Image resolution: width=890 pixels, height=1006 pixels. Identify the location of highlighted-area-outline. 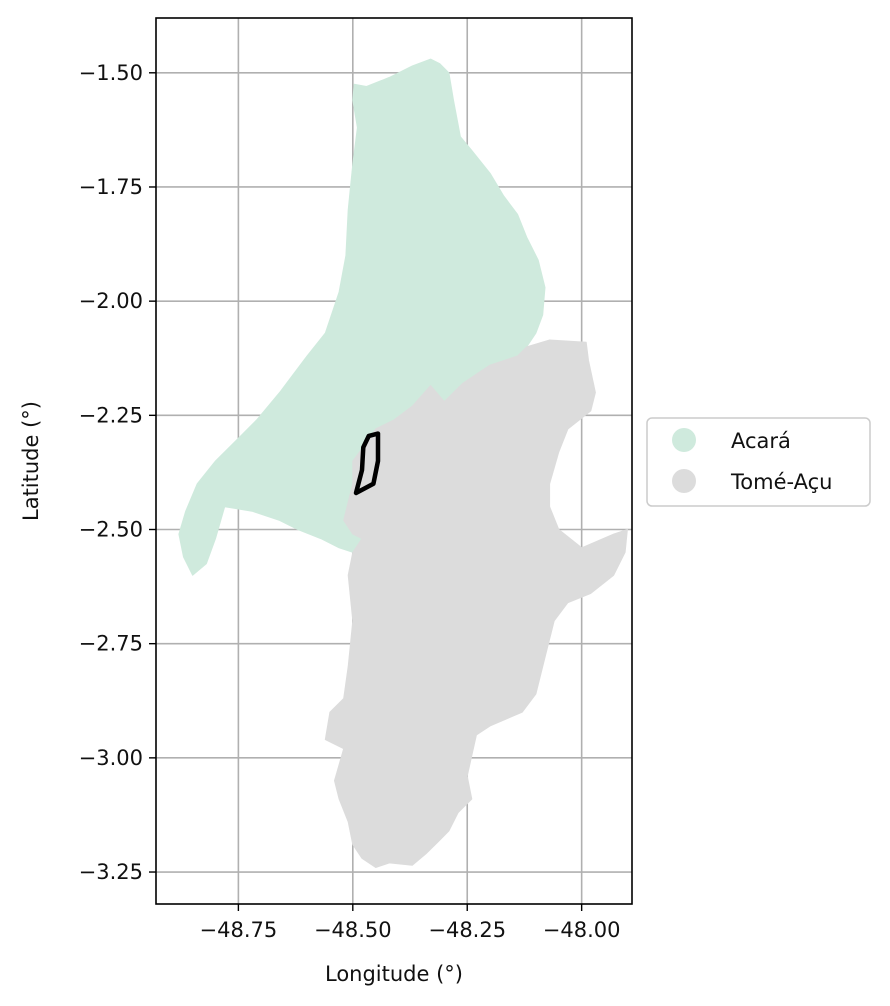
(367, 463).